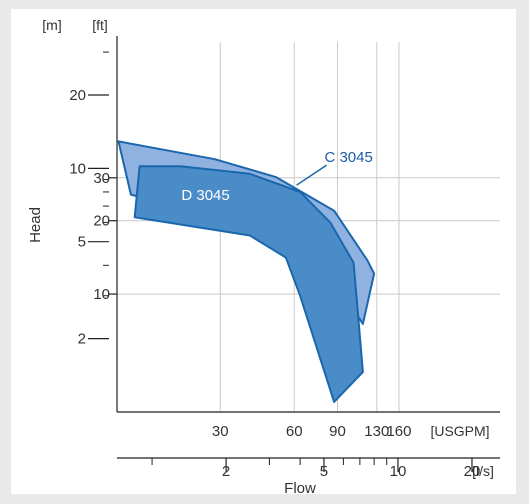 This screenshot has width=529, height=504. I want to click on y-unit-ft: [ft], so click(100, 25).